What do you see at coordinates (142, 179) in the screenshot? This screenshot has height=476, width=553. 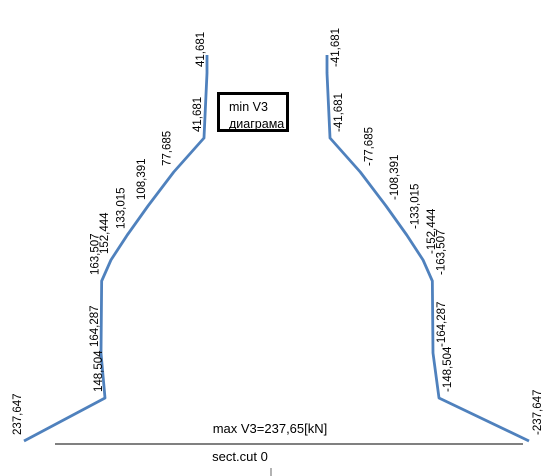 I see `left-value-label: 108,391` at bounding box center [142, 179].